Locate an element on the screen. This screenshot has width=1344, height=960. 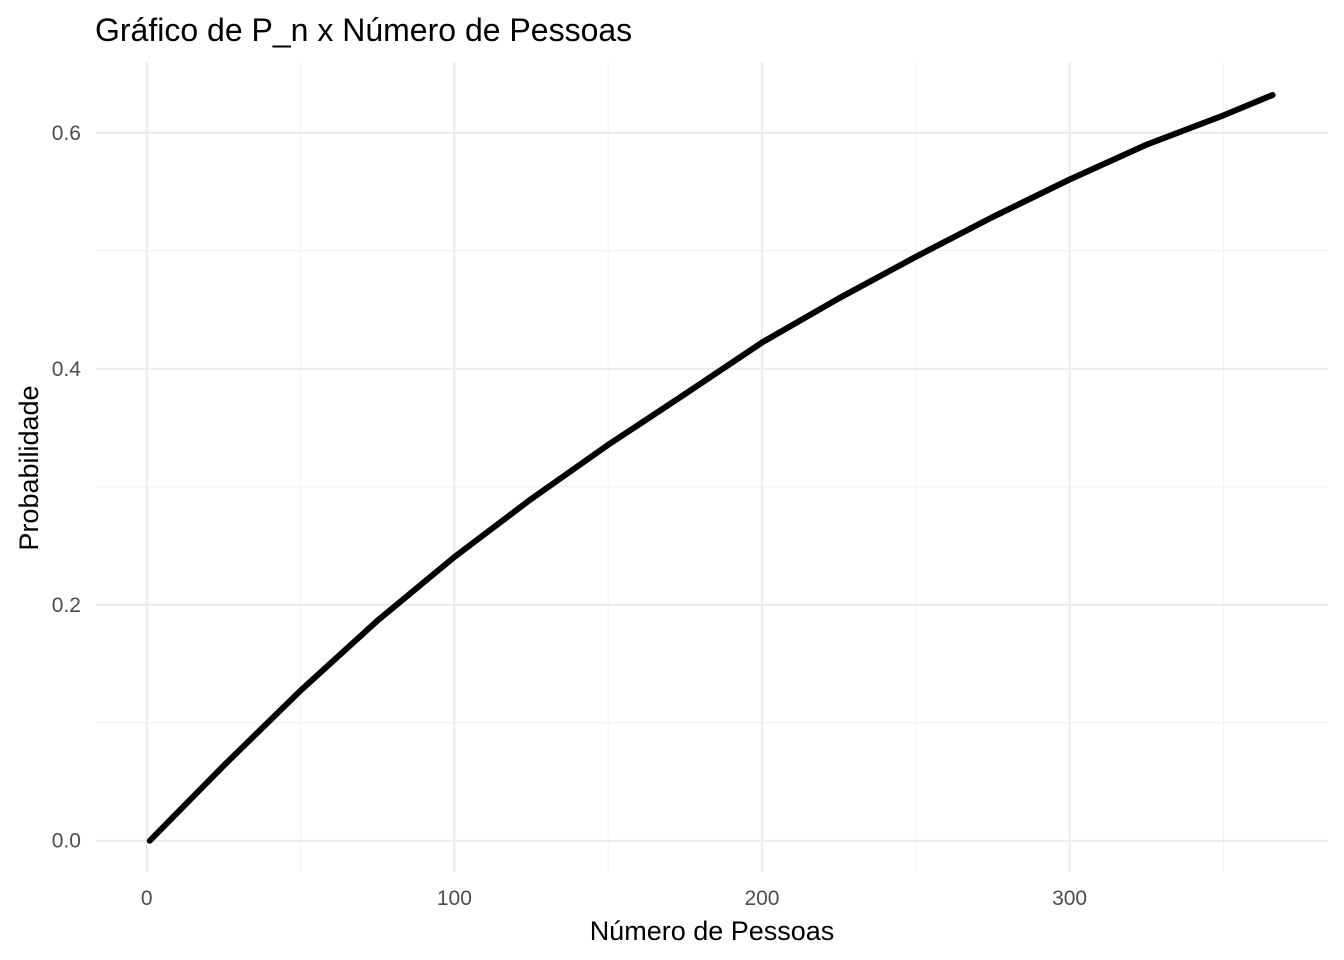
x-tick-label: 300 is located at coordinates (1069, 898).